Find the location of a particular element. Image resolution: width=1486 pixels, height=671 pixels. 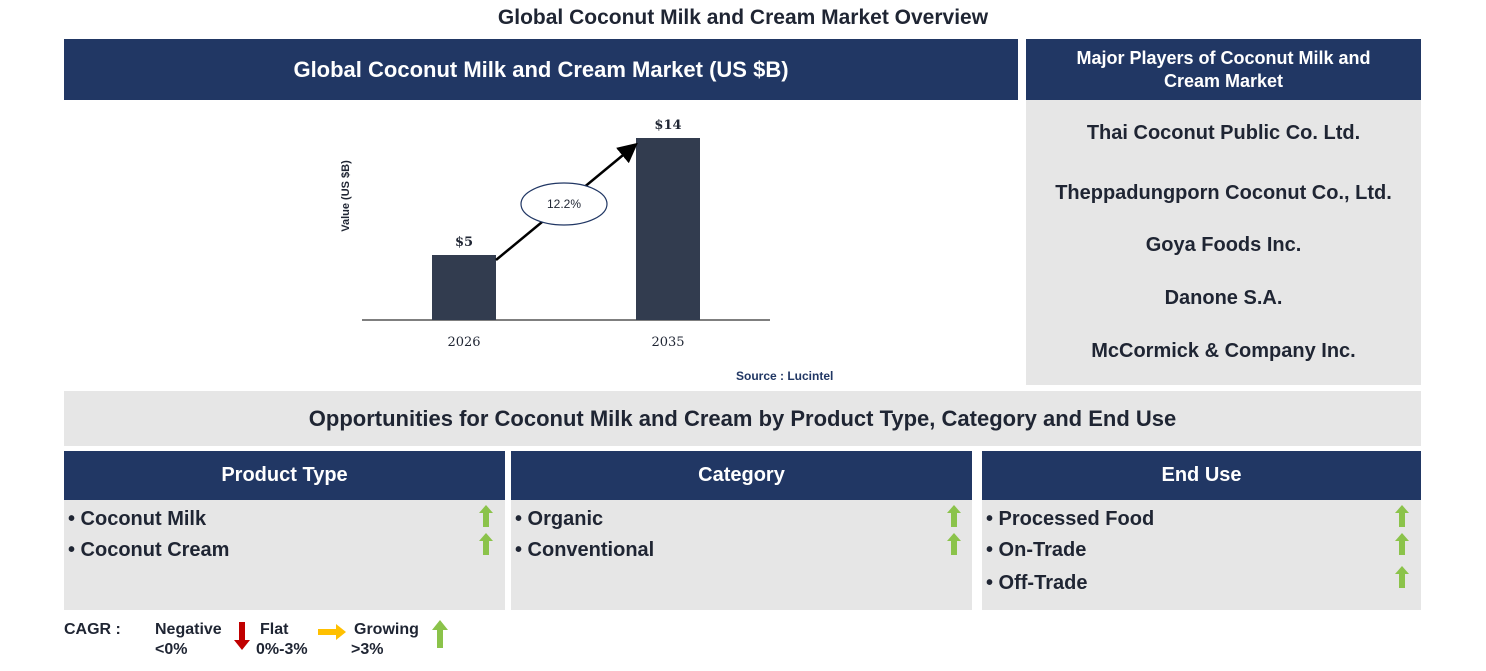

legend-flat-range: 0%-3% is located at coordinates (282, 649).